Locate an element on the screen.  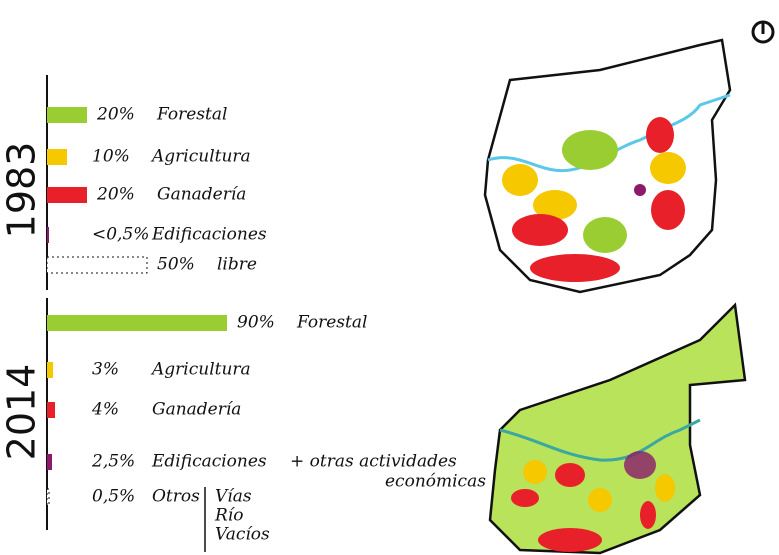
category-label: libre is located at coordinates (237, 265).